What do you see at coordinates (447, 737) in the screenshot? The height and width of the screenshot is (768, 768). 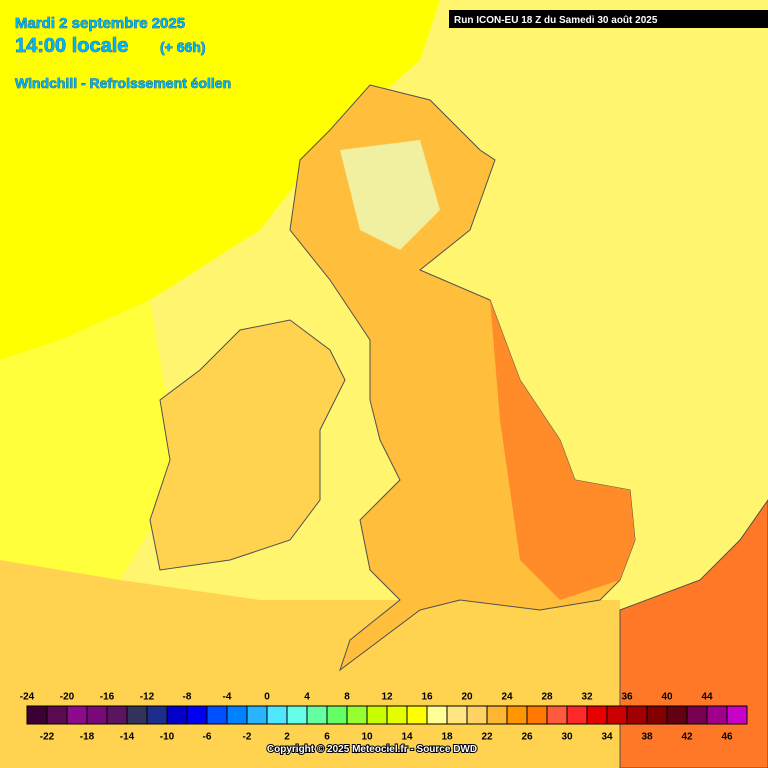 I see `scale-label: 18` at bounding box center [447, 737].